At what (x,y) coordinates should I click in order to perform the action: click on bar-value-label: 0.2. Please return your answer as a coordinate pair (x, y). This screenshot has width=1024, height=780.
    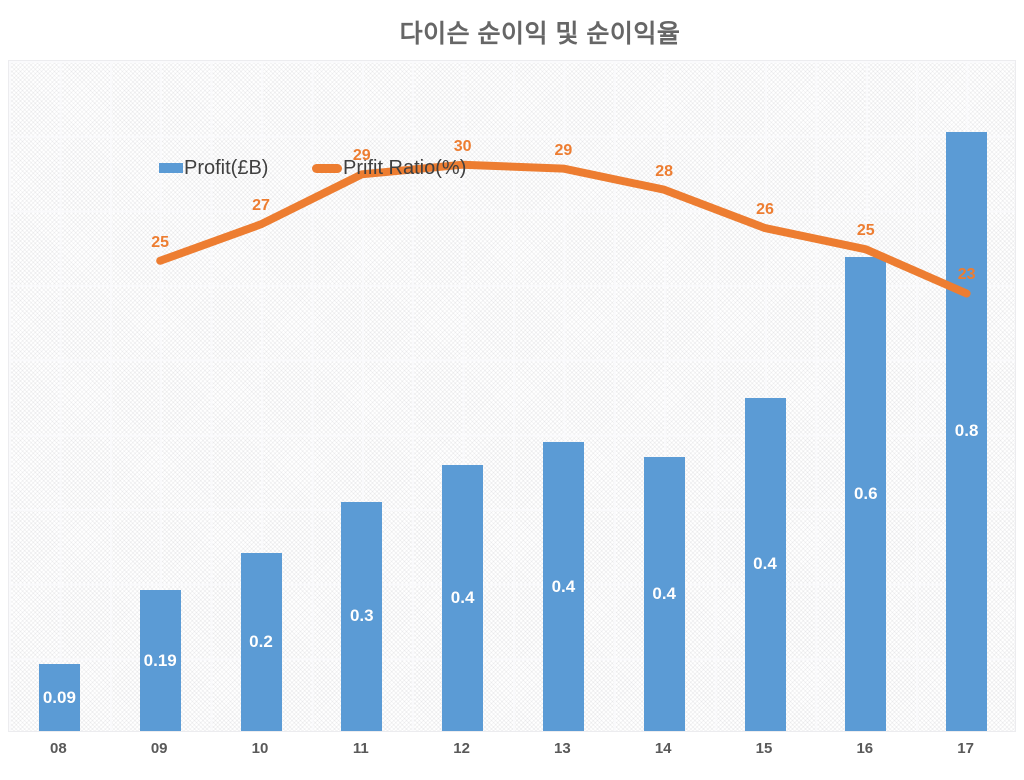
    Looking at the image, I should click on (261, 642).